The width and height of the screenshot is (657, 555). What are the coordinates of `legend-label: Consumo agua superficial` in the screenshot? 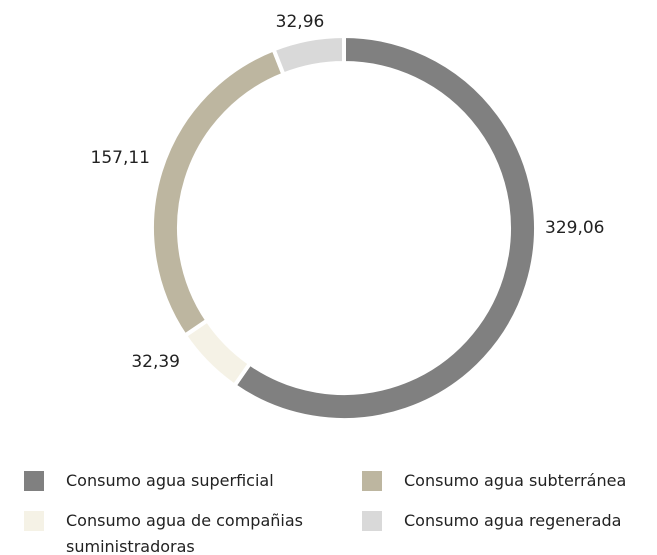 It's located at (170, 480).